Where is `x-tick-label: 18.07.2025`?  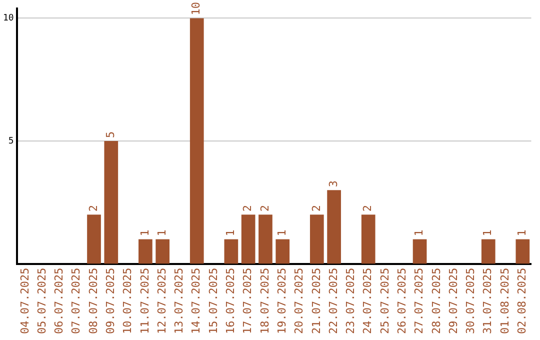
x-tick-label: 18.07.2025 is located at coordinates (265, 301).